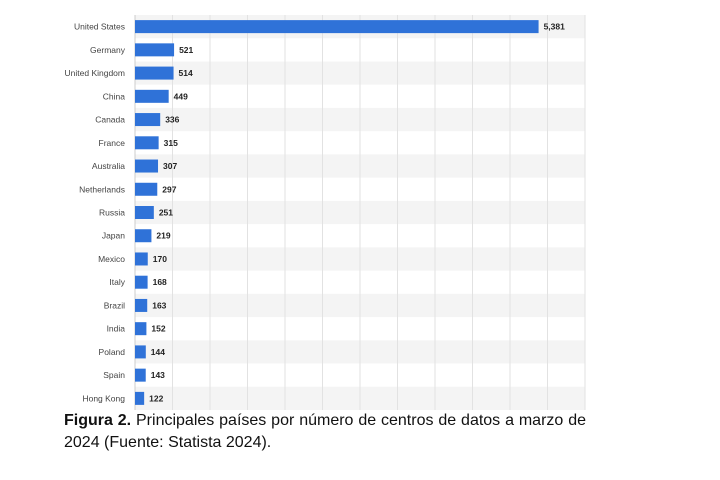 This screenshot has width=720, height=480. What do you see at coordinates (112, 352) in the screenshot?
I see `category-label: Poland` at bounding box center [112, 352].